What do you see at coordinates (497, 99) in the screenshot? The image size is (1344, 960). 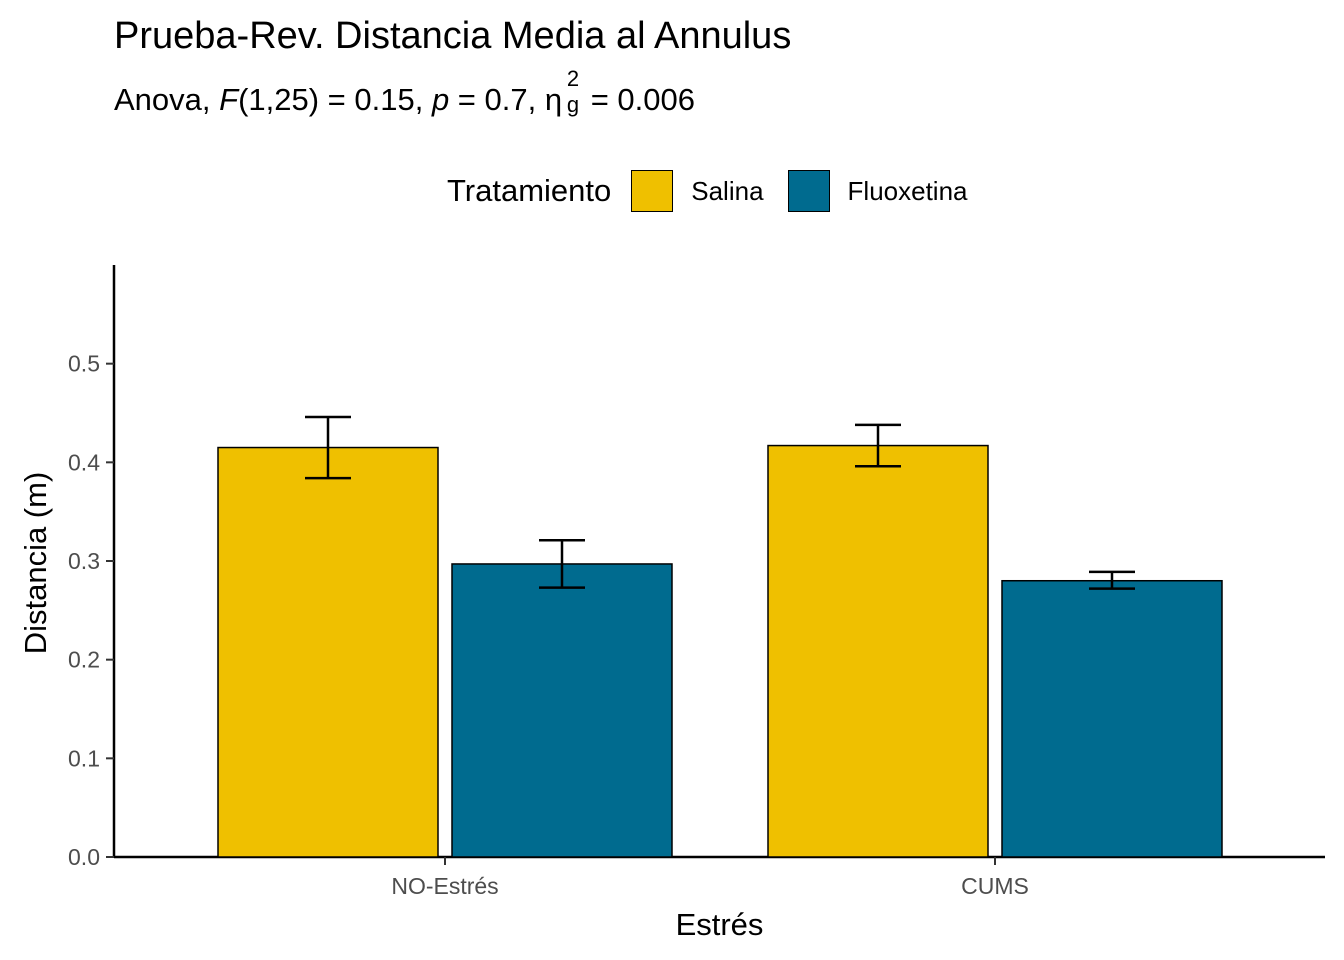 I see `subtitle-p-value: = 0.7,` at bounding box center [497, 99].